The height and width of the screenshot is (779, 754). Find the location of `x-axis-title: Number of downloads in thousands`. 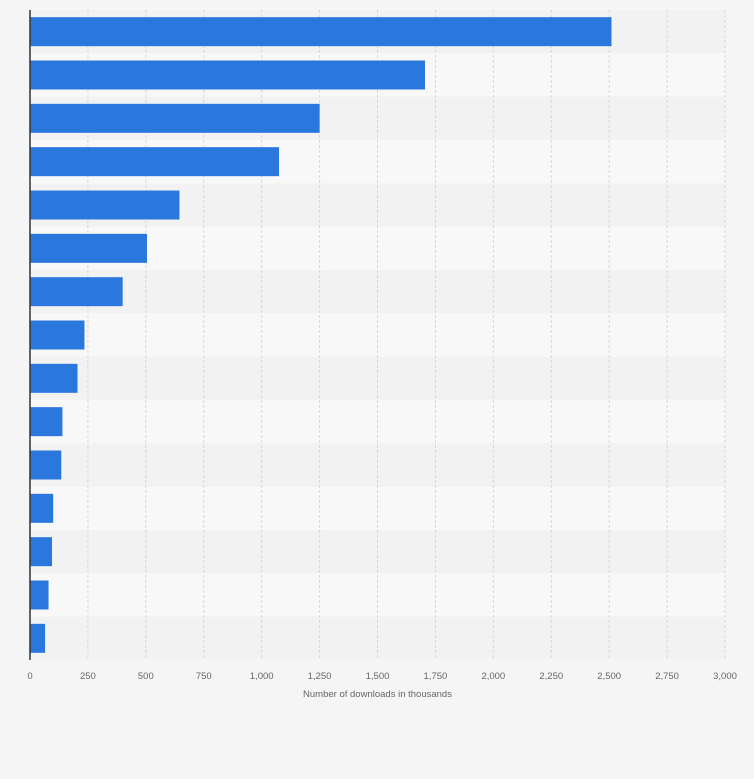

x-axis-title: Number of downloads in thousands is located at coordinates (377, 694).